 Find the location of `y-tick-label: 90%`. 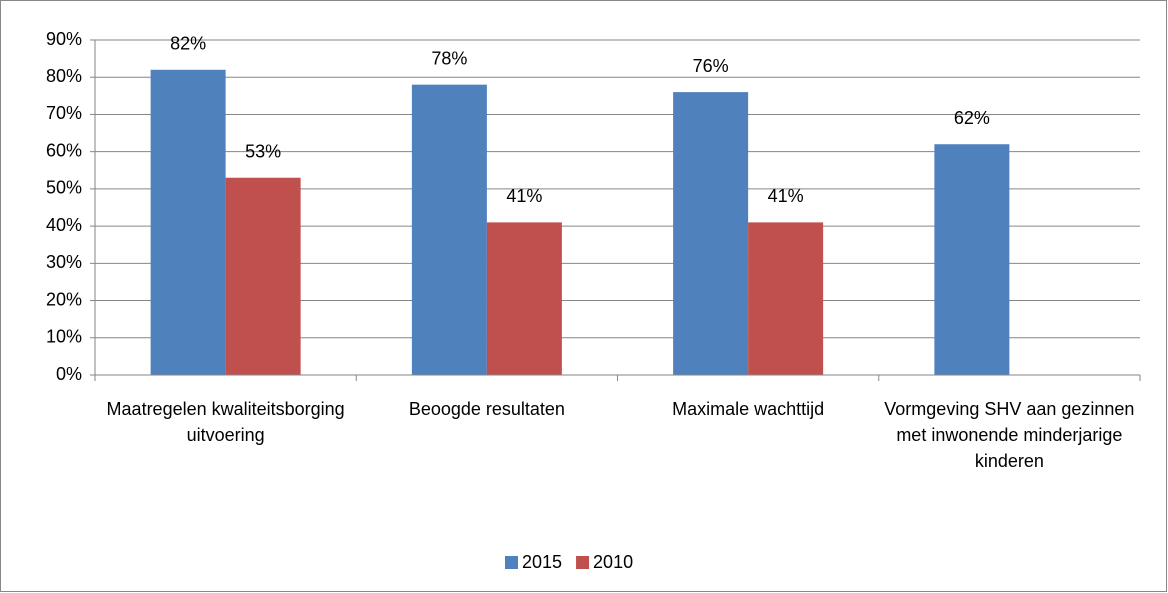

y-tick-label: 90% is located at coordinates (64, 39).